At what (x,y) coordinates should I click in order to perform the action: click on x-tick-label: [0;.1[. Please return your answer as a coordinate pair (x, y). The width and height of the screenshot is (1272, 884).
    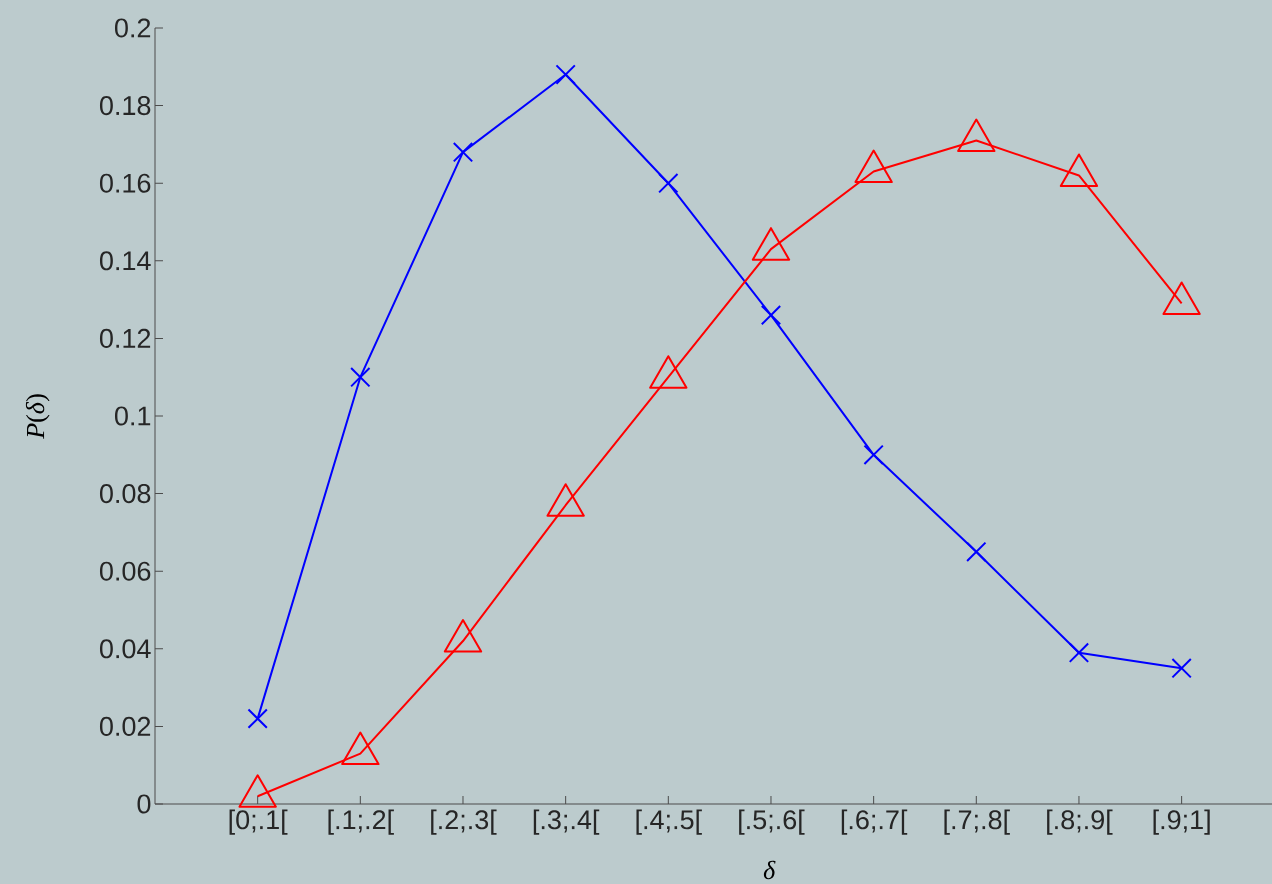
    Looking at the image, I should click on (258, 822).